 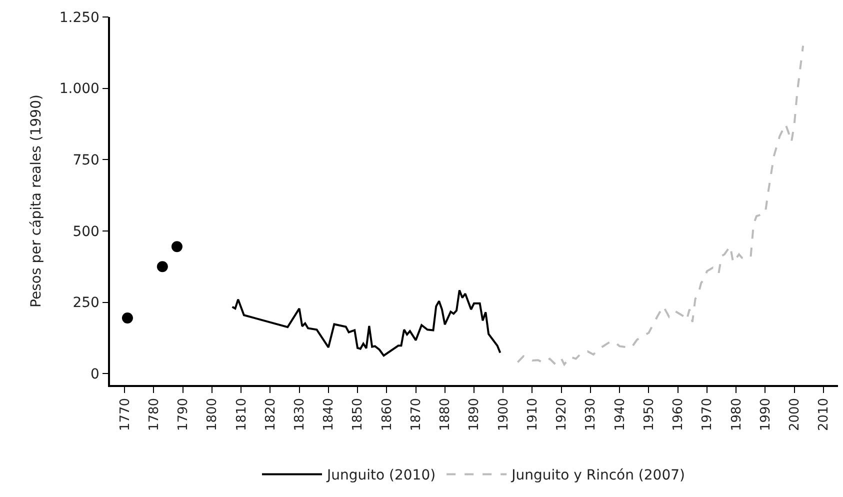 I want to click on x-tick-label: 1850, so click(x=358, y=415).